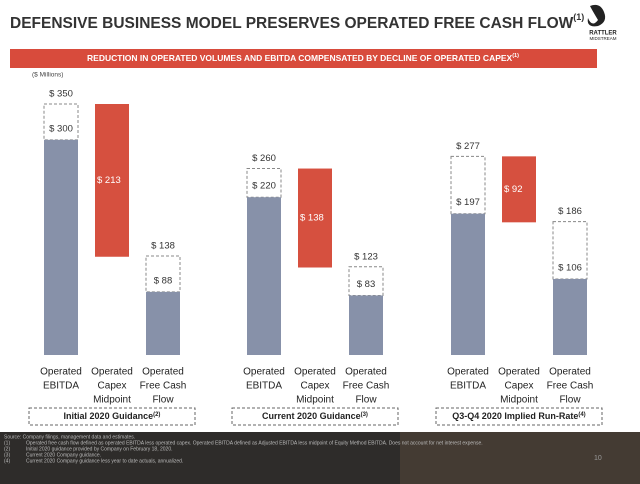 The image size is (640, 484). What do you see at coordinates (570, 267) in the screenshot?
I see `value-label: $ 106` at bounding box center [570, 267].